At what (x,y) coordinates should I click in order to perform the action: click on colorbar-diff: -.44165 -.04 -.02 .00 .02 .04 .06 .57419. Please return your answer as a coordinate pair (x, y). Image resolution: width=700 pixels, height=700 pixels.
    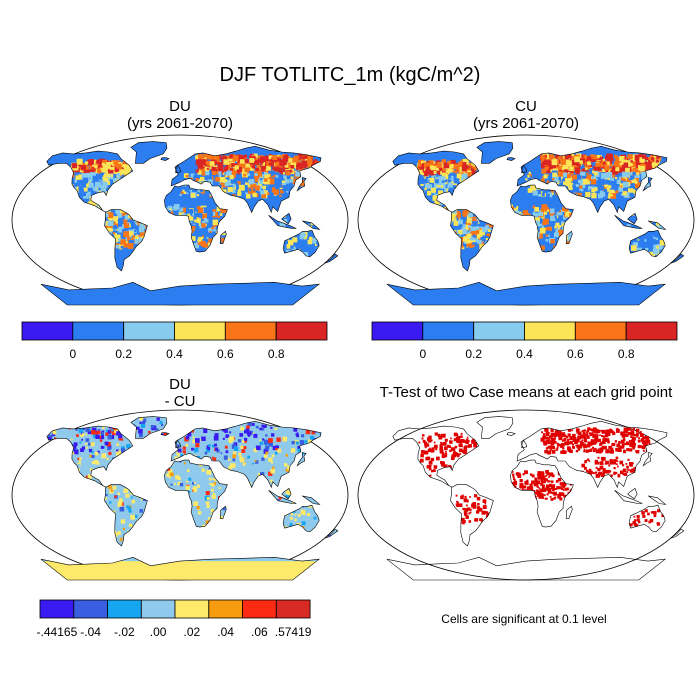
    Looking at the image, I should click on (174, 619).